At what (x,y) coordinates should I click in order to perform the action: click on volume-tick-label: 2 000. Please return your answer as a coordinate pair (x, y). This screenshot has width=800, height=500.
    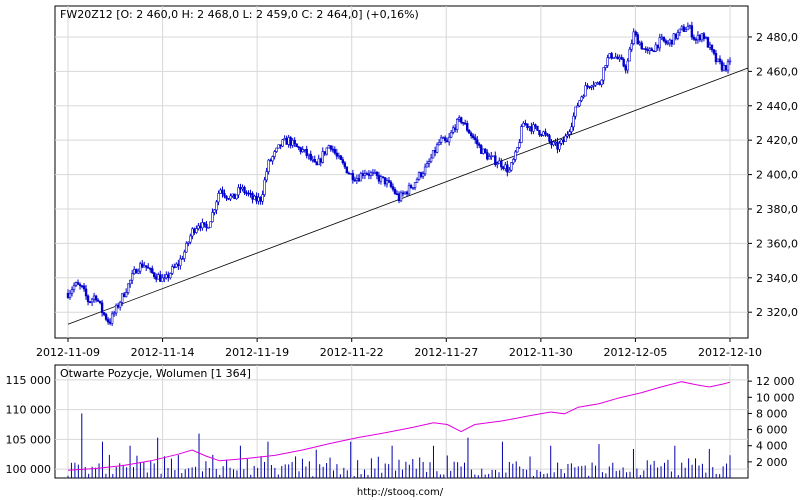
    Looking at the image, I should click on (772, 462).